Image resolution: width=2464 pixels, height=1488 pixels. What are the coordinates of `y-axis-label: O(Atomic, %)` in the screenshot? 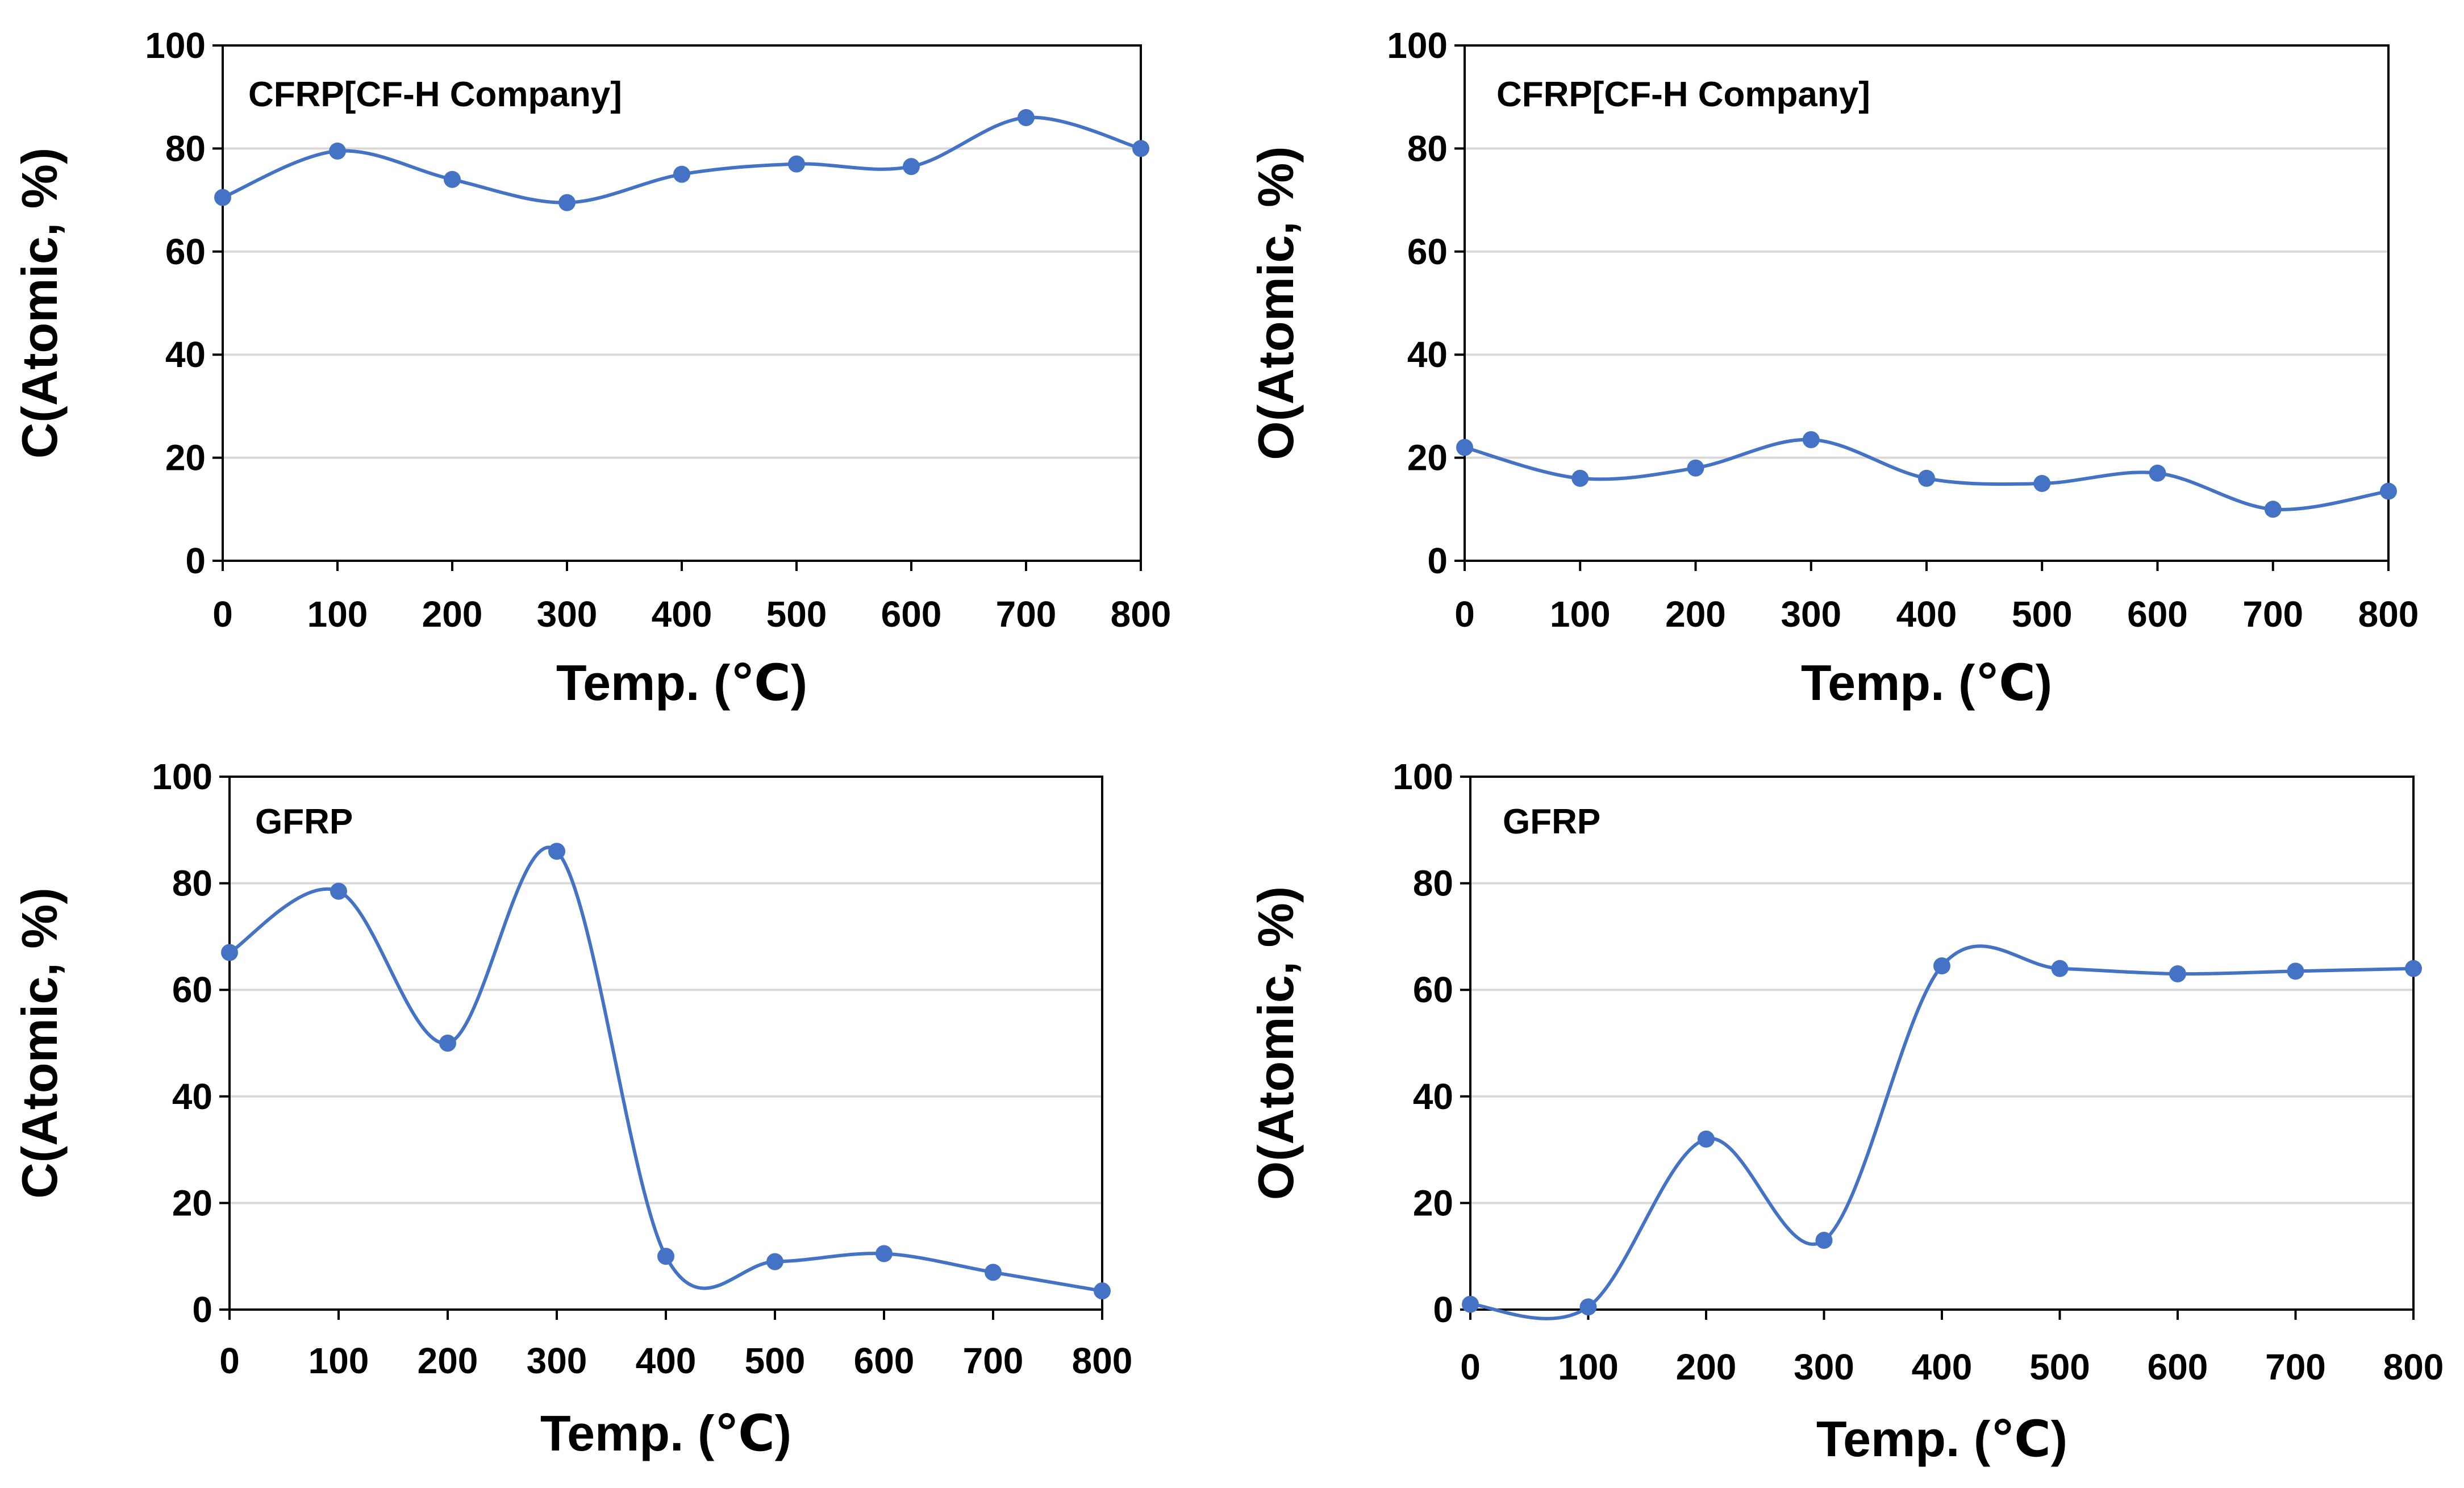 It's located at (1276, 1043).